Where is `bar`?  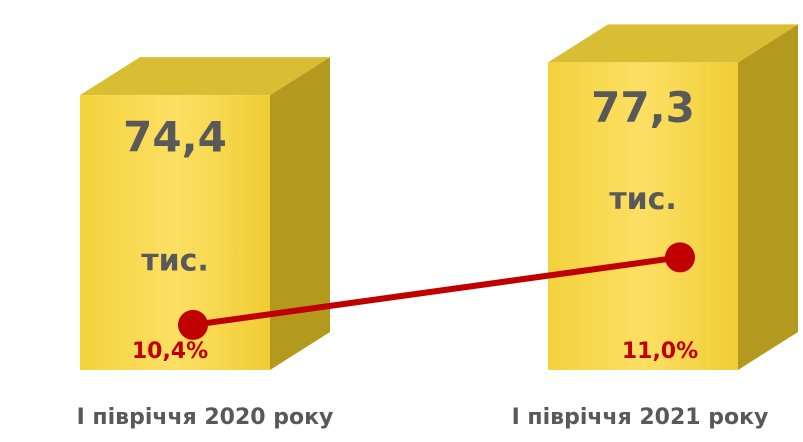
bar is located at coordinates (175, 233).